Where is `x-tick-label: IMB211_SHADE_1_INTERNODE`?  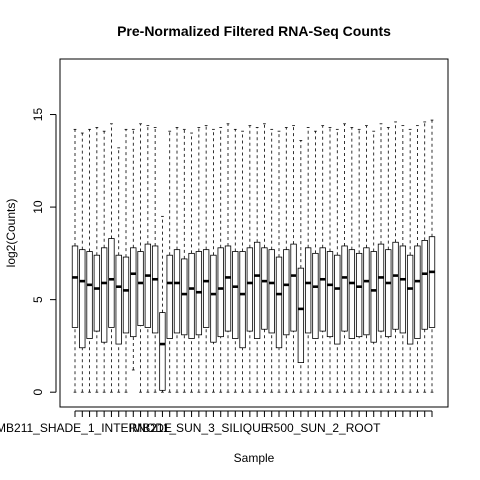
x-tick-label: IMB211_SHADE_1_INTERNODE is located at coordinates (86, 428).